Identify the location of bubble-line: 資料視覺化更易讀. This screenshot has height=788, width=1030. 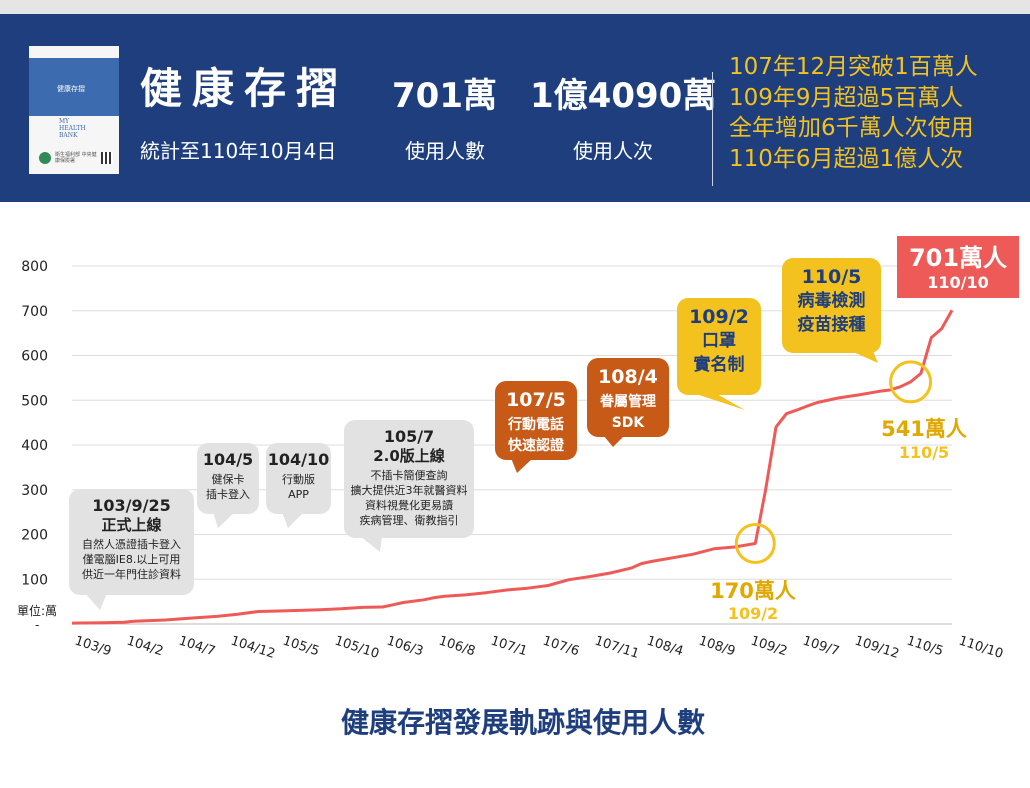
(409, 505).